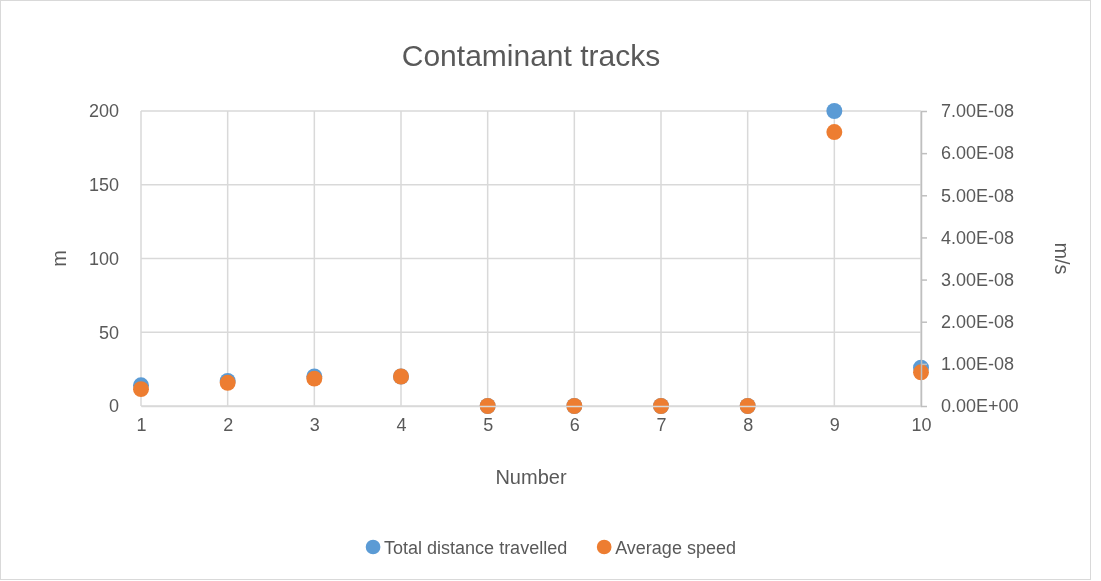  What do you see at coordinates (921, 424) in the screenshot?
I see `x-tick-label: 10` at bounding box center [921, 424].